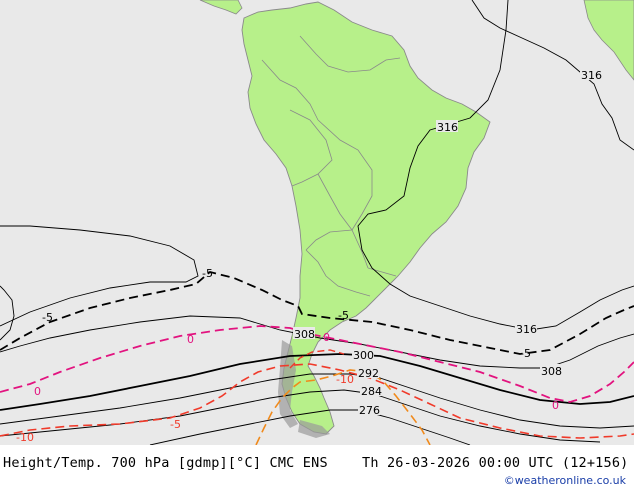  What do you see at coordinates (7, 313) in the screenshot?
I see `contour-west-b` at bounding box center [7, 313].